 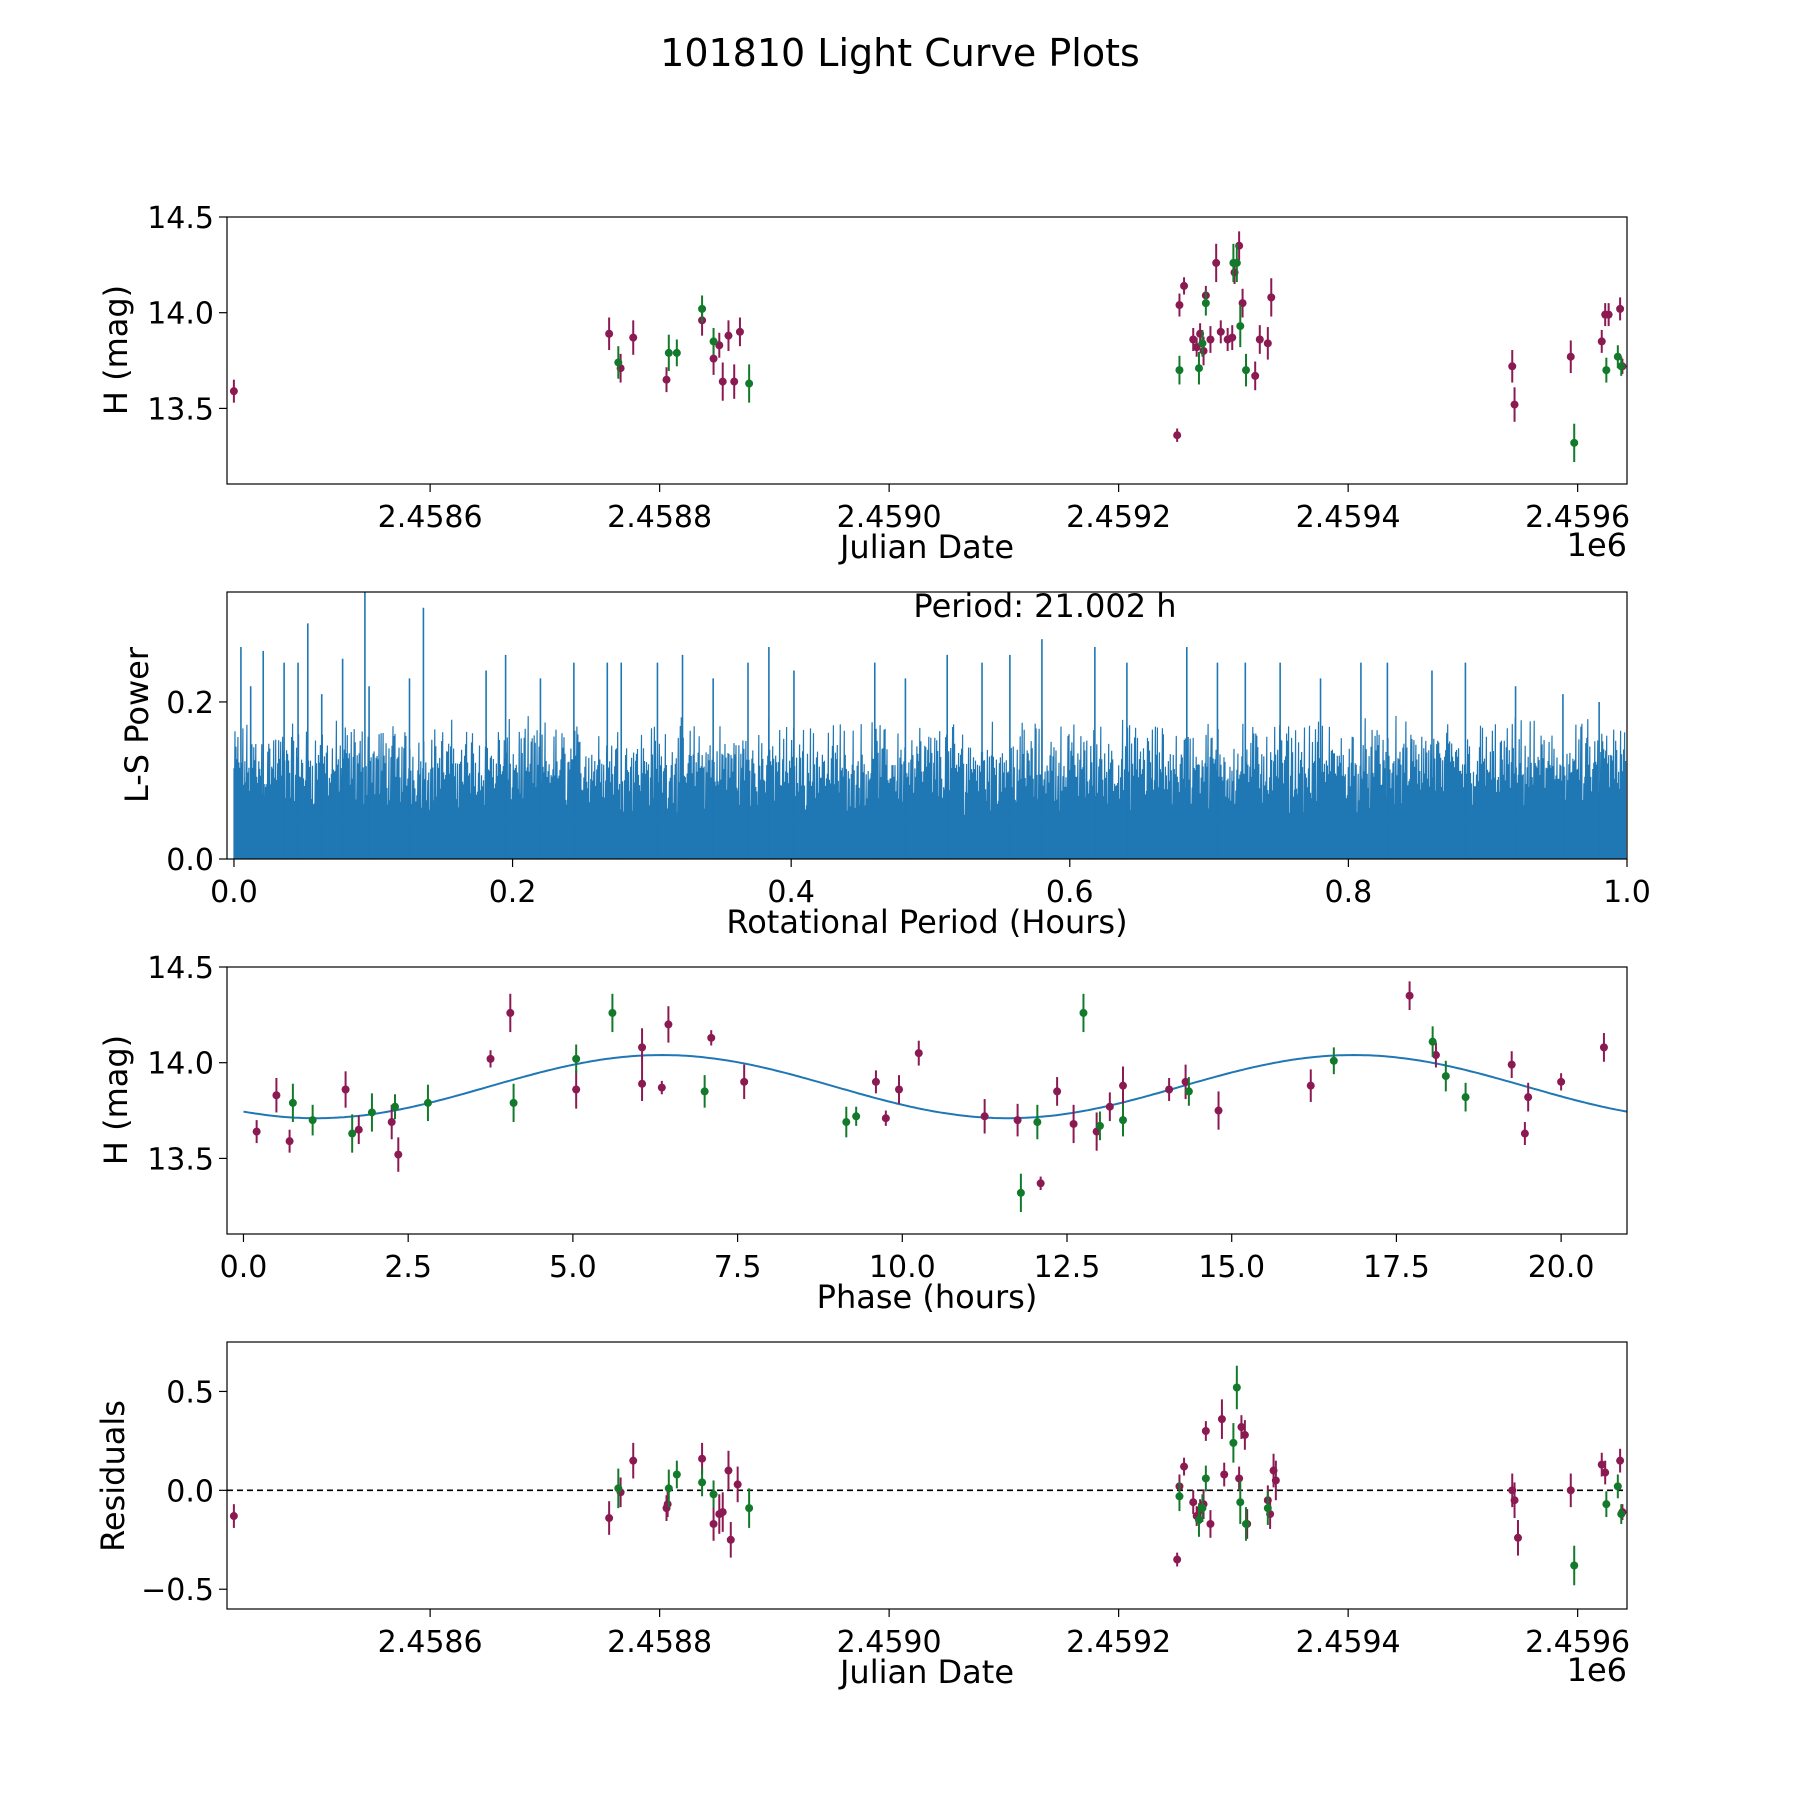 I want to click on phased-xtick-label: 7.5, so click(x=738, y=1267).